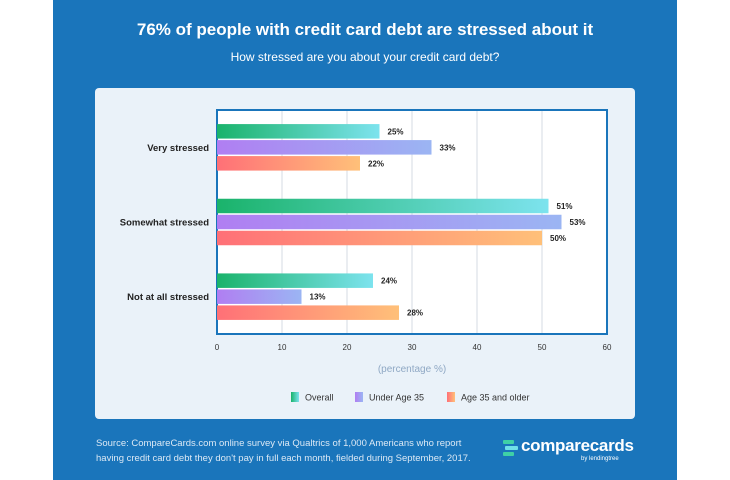 This screenshot has width=730, height=480. I want to click on category-label: Somewhat stressed, so click(164, 223).